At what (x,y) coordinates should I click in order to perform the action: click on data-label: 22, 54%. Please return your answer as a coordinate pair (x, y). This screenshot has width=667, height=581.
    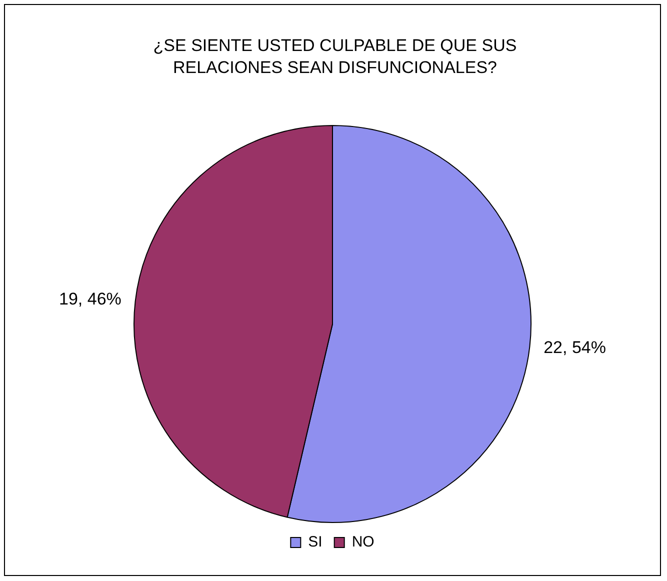
    Looking at the image, I should click on (575, 348).